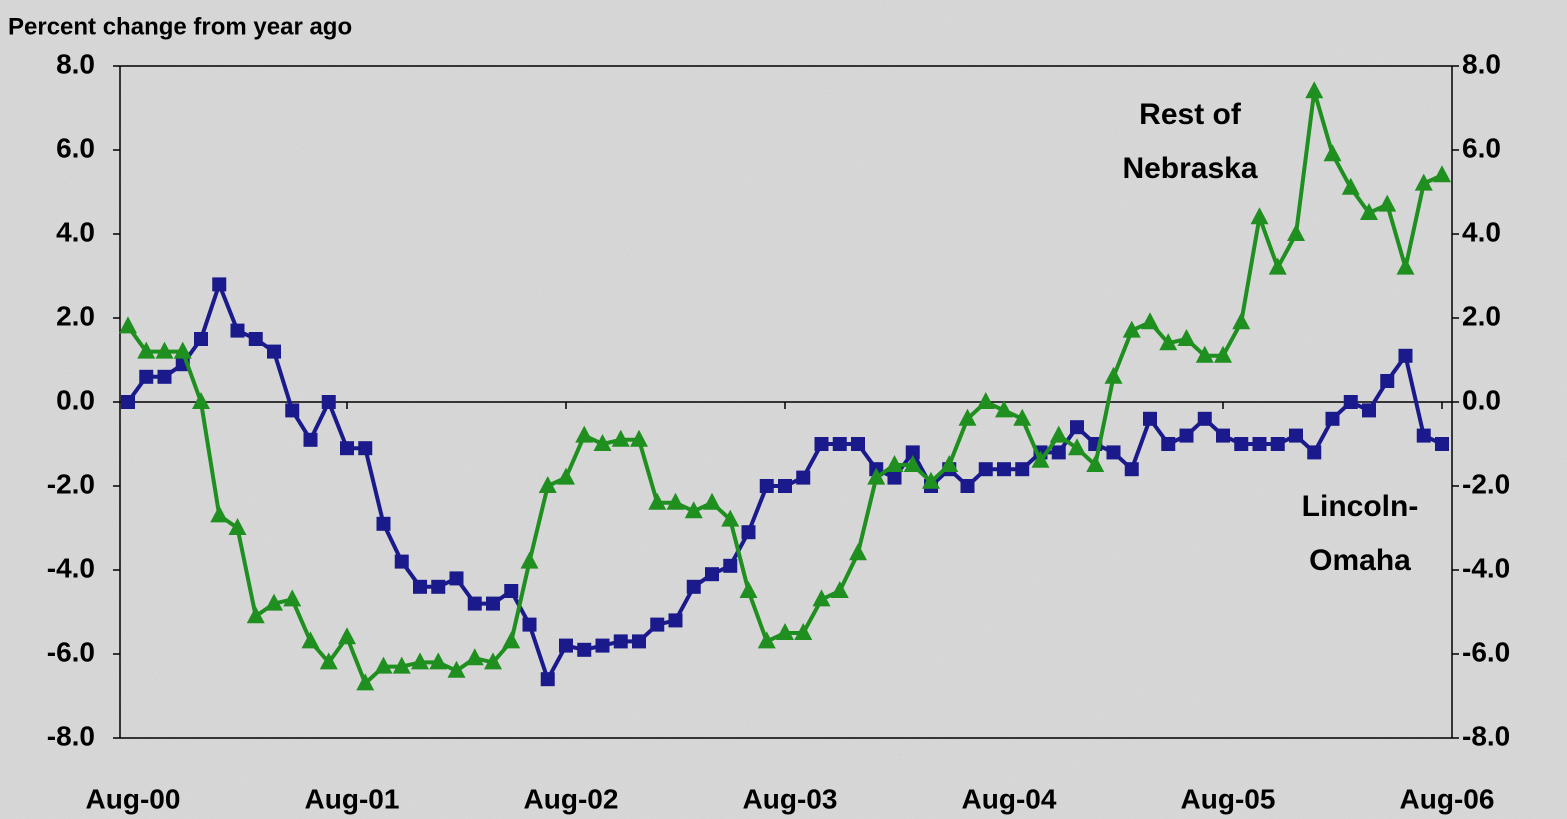 This screenshot has height=819, width=1567. I want to click on y-axis-title: Percent change from year ago, so click(180, 26).